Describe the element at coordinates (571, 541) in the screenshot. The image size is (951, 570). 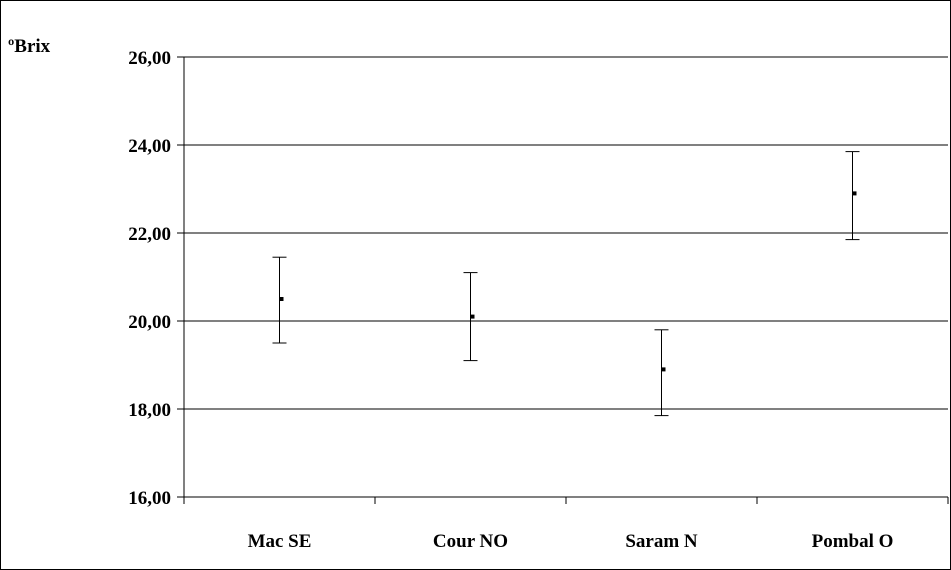
I see `xcat-layer: Mac SE Cour NO Saram N Pombal O` at that location.